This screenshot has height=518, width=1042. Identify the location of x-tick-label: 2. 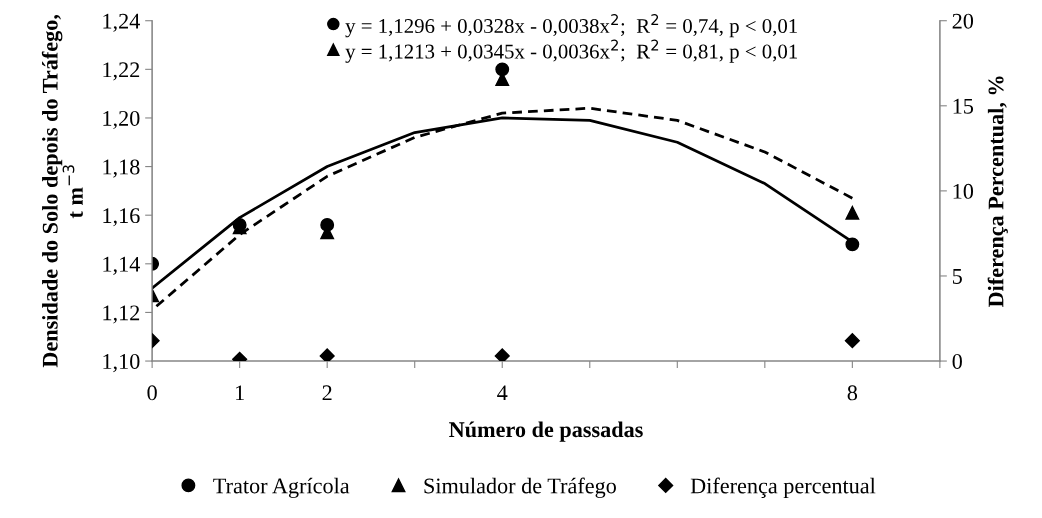
(327, 393).